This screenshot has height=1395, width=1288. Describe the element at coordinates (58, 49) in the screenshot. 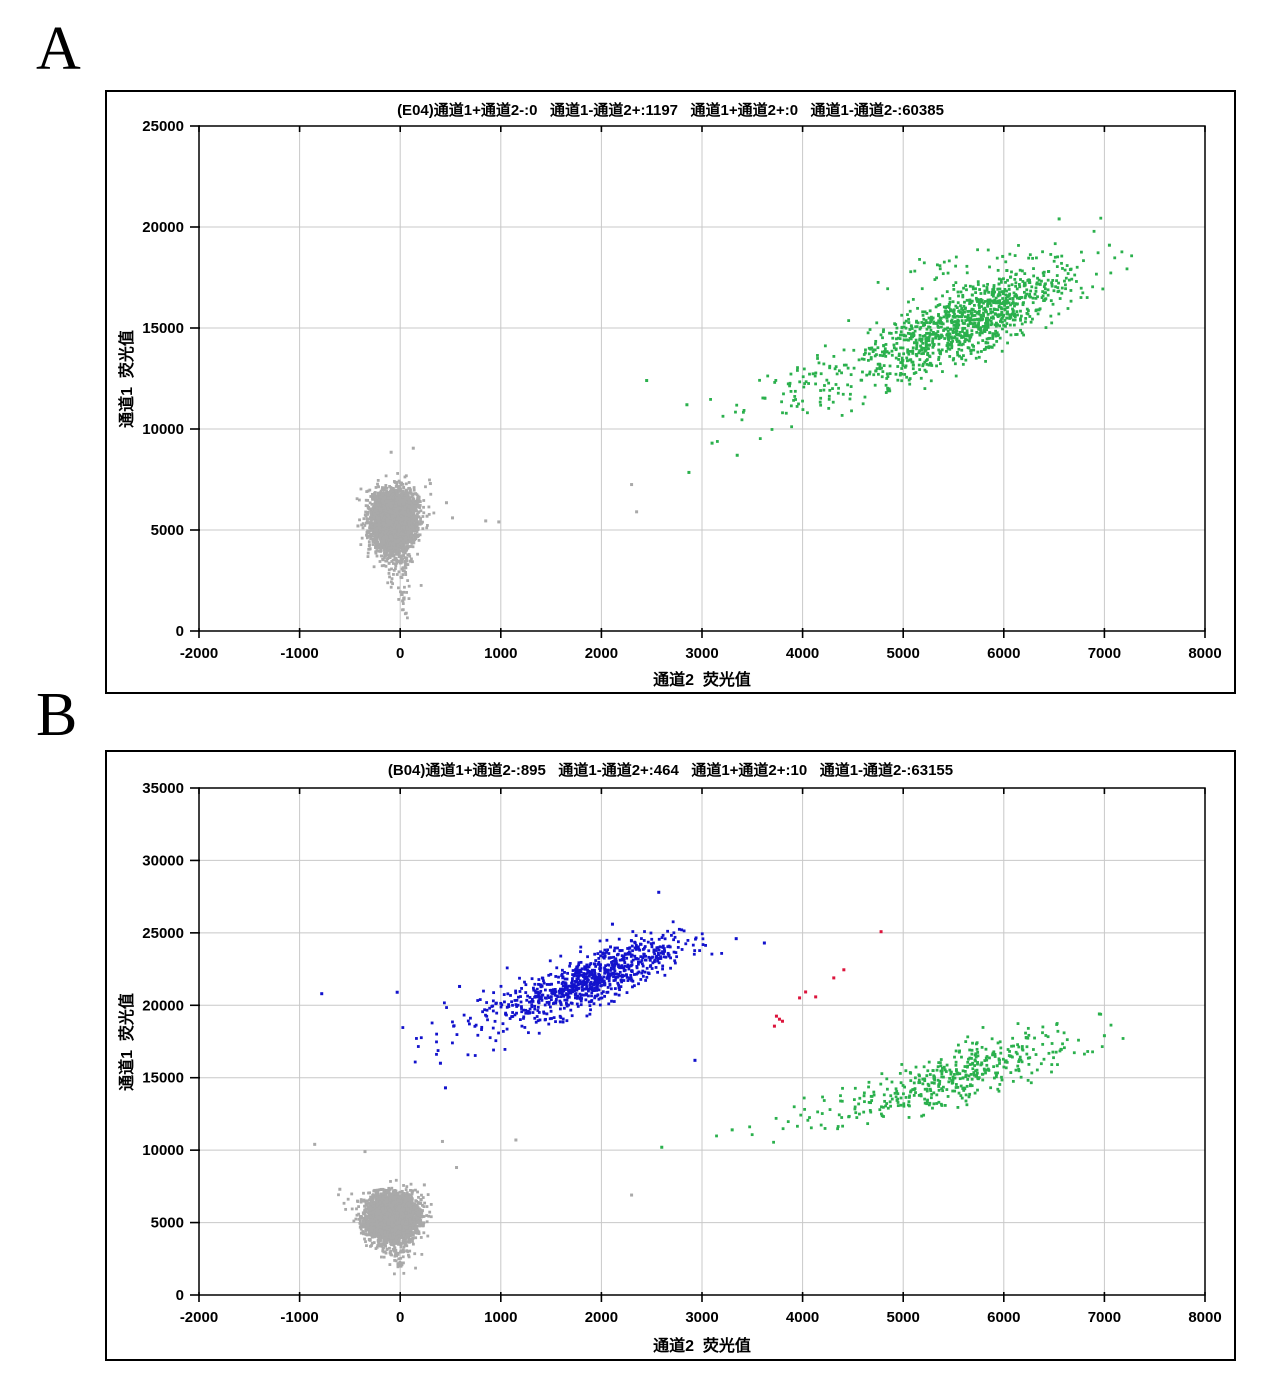

I see `panel-label-a: A` at that location.